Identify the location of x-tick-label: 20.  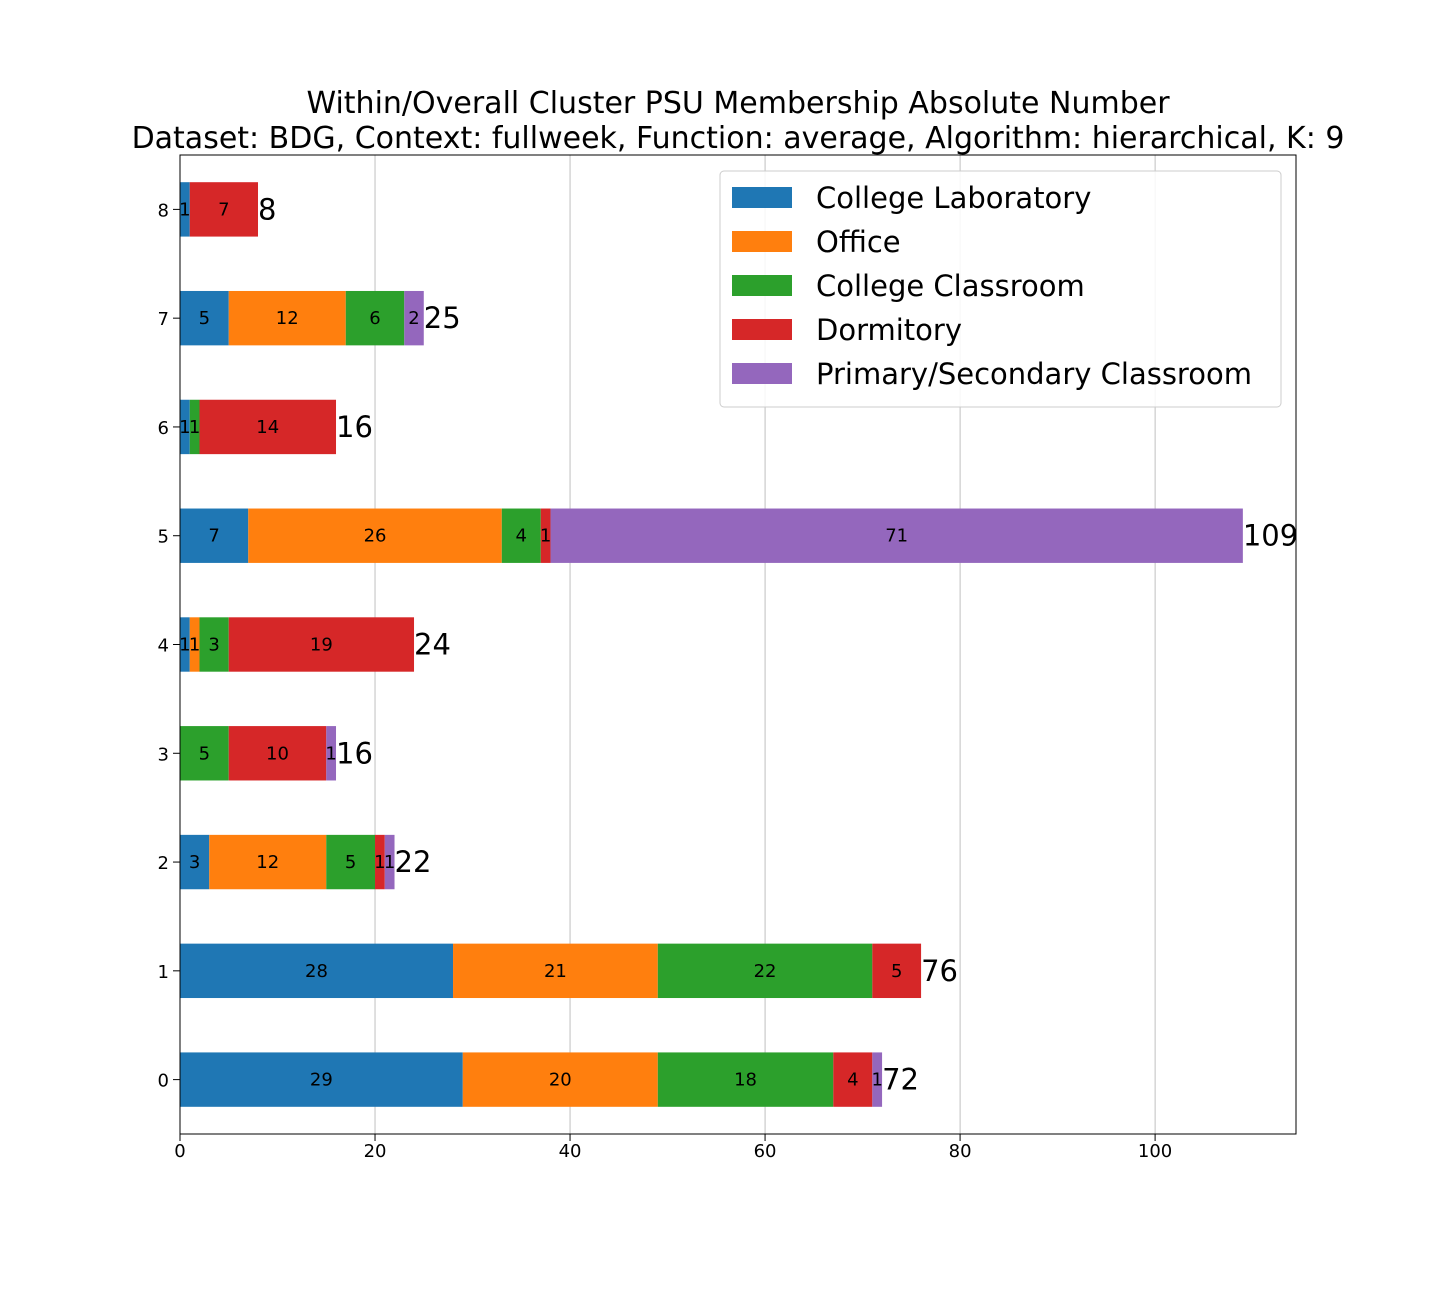
(375, 1151).